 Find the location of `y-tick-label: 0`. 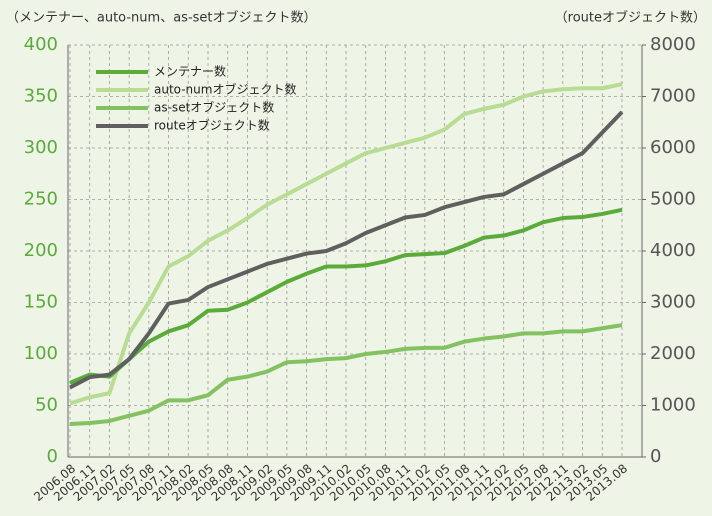

y-tick-label: 0 is located at coordinates (52, 456).